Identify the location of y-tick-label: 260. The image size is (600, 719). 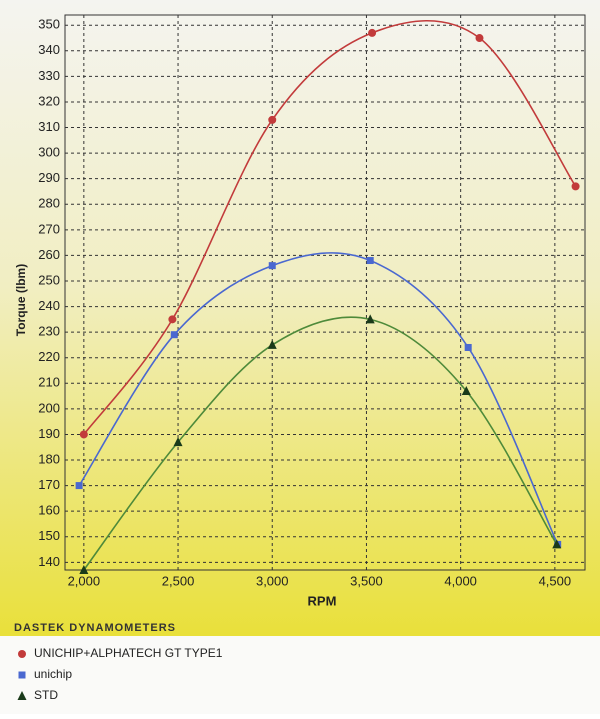
(49, 254).